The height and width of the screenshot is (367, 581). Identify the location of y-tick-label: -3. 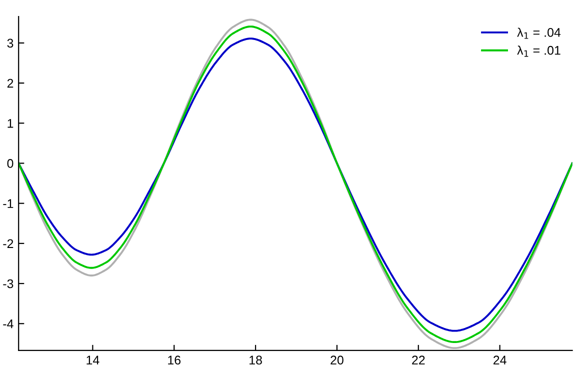
(8, 283).